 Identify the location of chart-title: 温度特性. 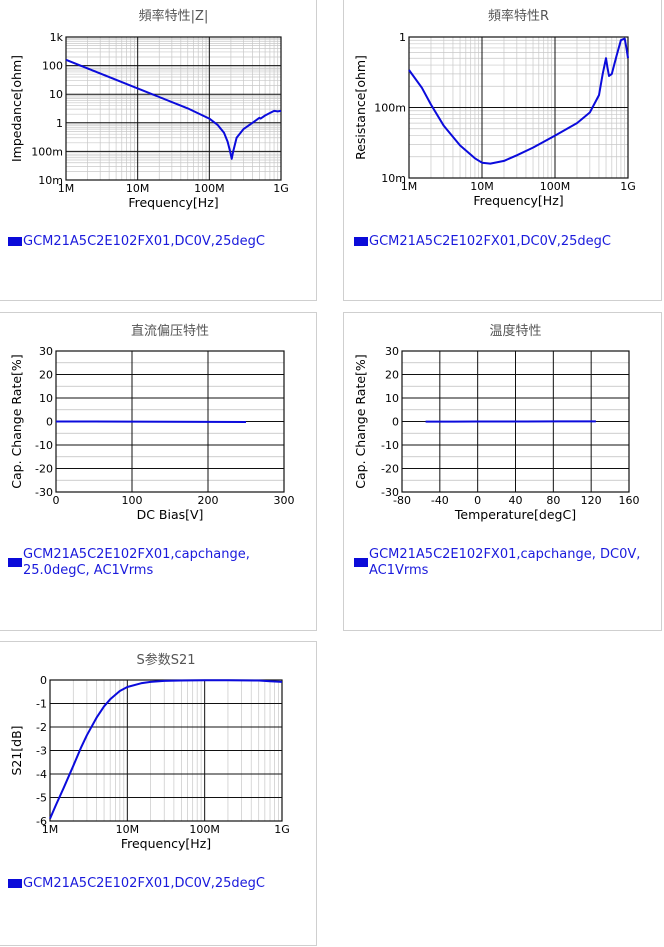
(515, 331).